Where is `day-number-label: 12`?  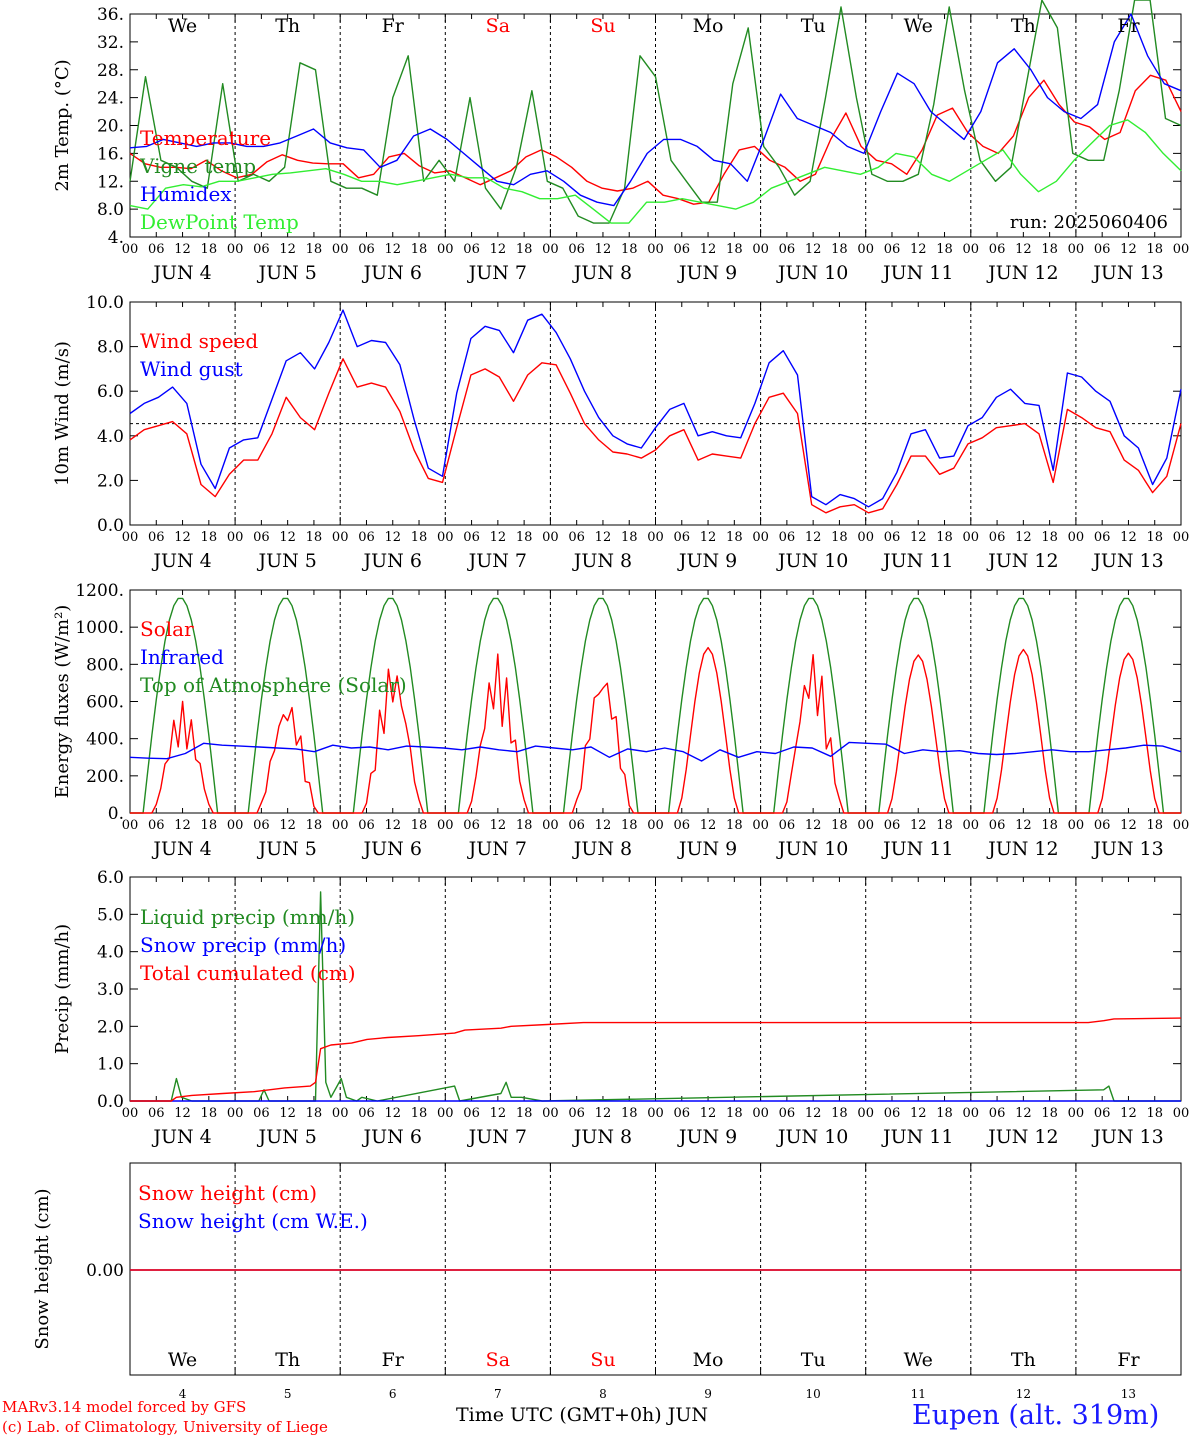 day-number-label: 12 is located at coordinates (1023, 1394).